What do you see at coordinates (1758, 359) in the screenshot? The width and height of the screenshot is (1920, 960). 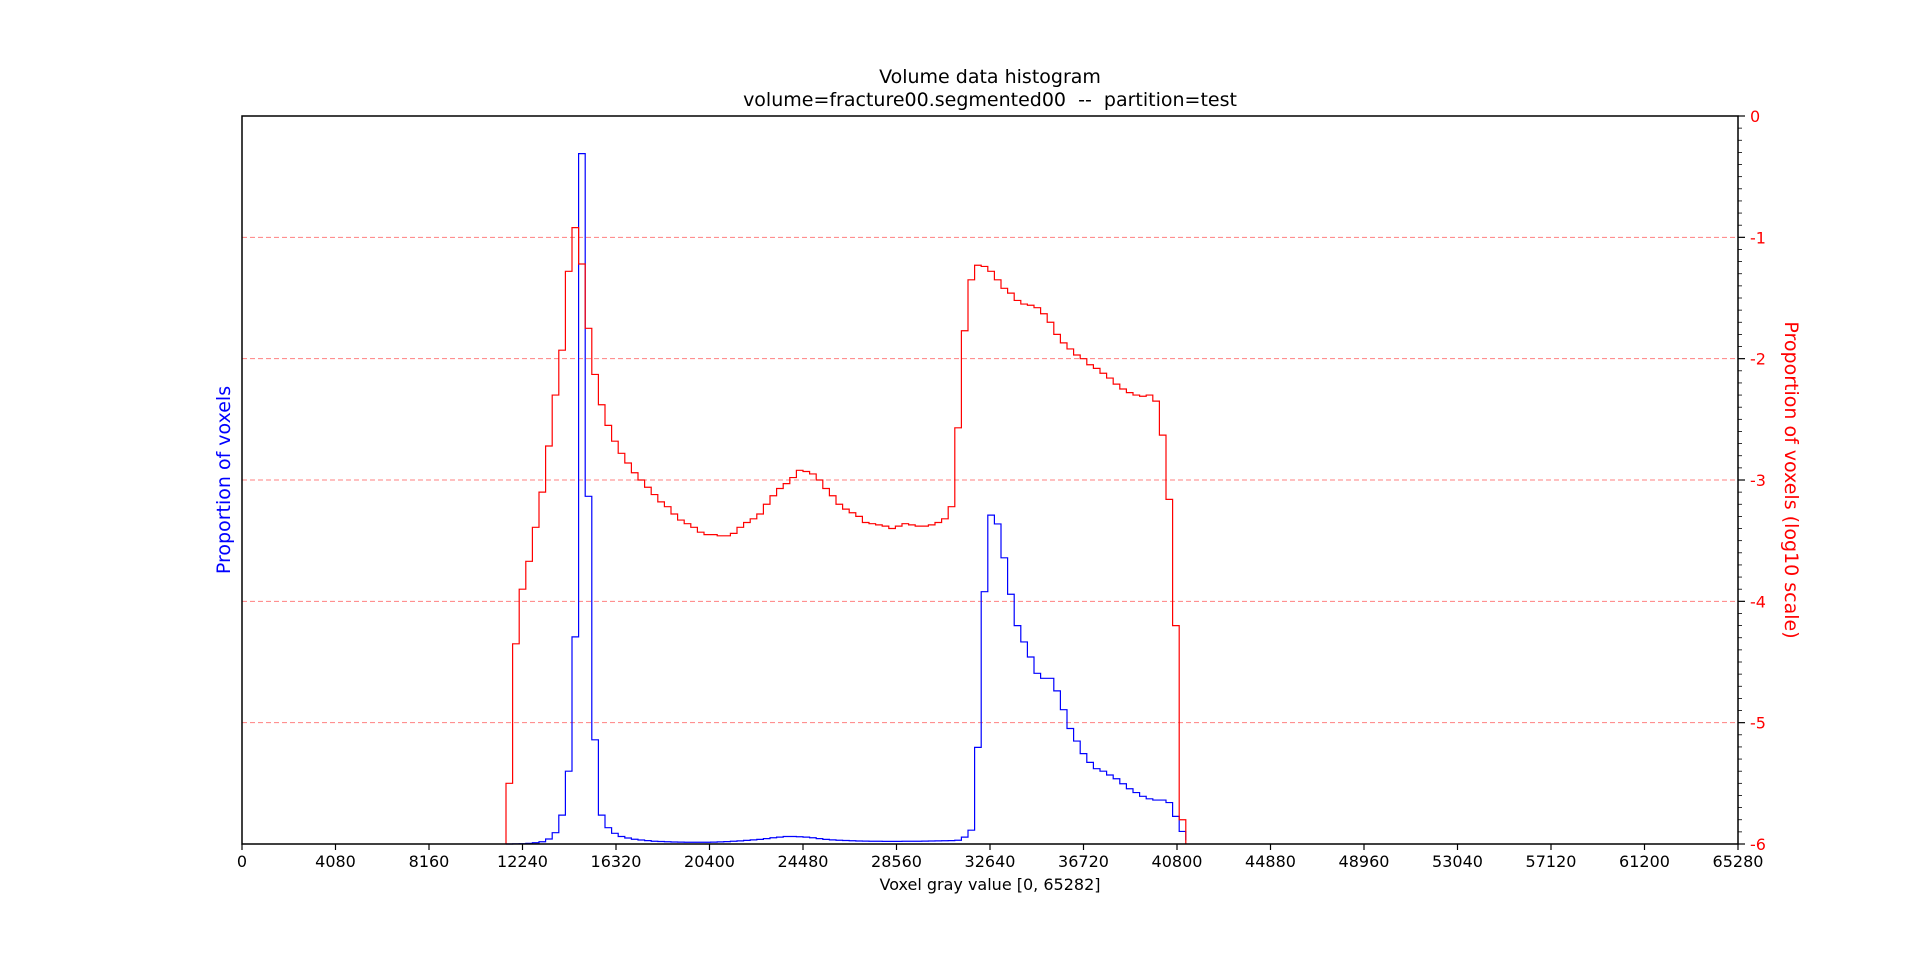 I see `right-tick-label: -2` at bounding box center [1758, 359].